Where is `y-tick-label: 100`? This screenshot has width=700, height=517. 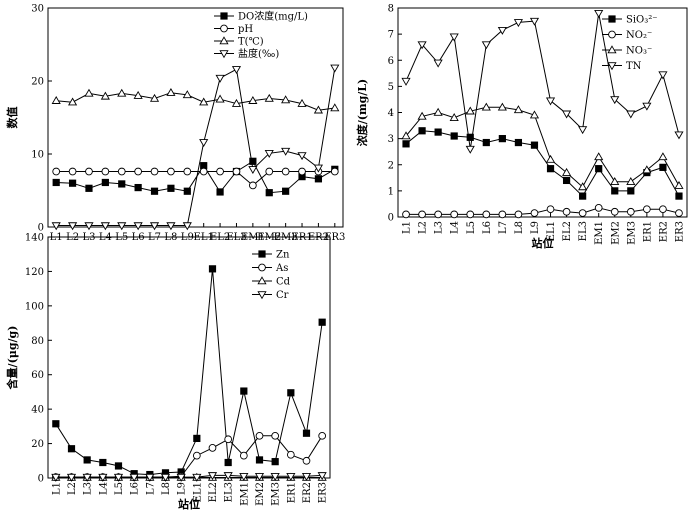 y-tick-label: 100 is located at coordinates (34, 306).